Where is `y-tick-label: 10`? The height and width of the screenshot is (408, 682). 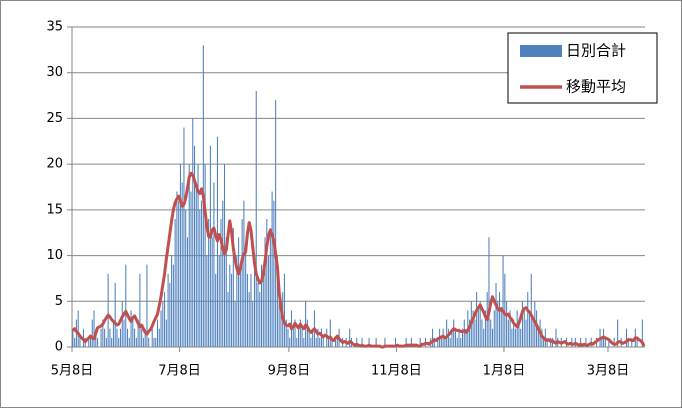
y-tick-label: 10 is located at coordinates (54, 255).